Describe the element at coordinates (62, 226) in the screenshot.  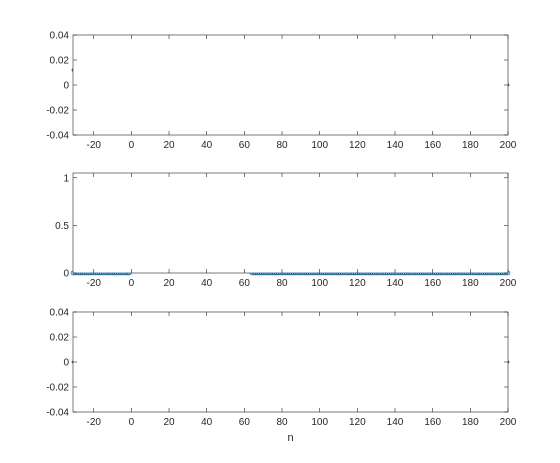
I see `y-tick-label: 0.5` at that location.